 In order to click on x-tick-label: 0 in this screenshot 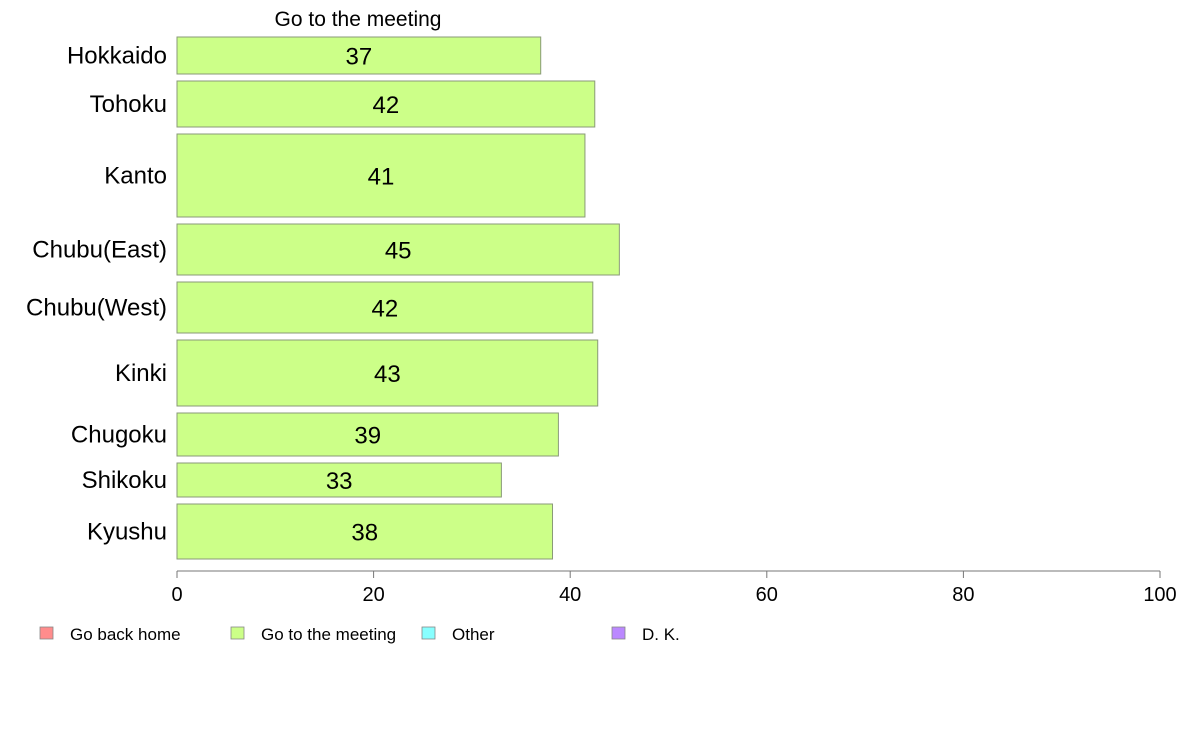, I will do `click(176, 595)`.